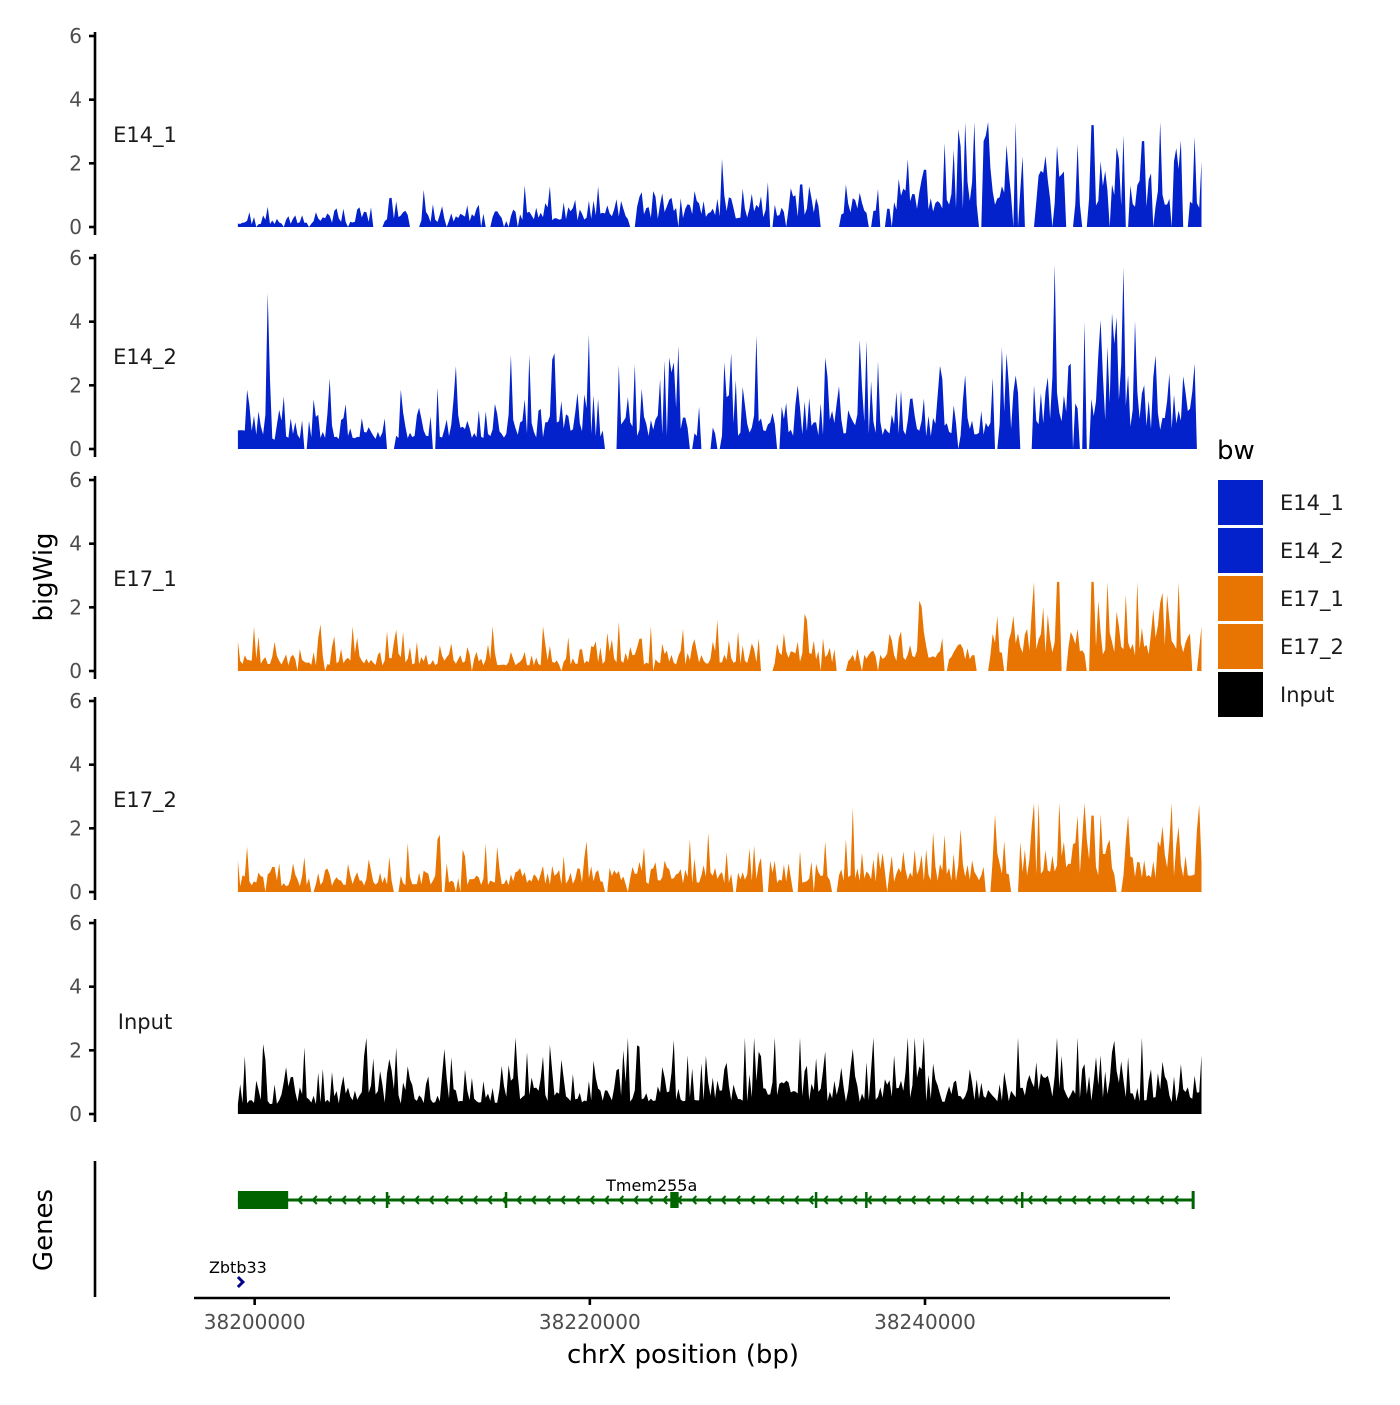 Image resolution: width=1400 pixels, height=1405 pixels. What do you see at coordinates (716, 1192) in the screenshot?
I see `gene-tmem255a: Tmem255a` at bounding box center [716, 1192].